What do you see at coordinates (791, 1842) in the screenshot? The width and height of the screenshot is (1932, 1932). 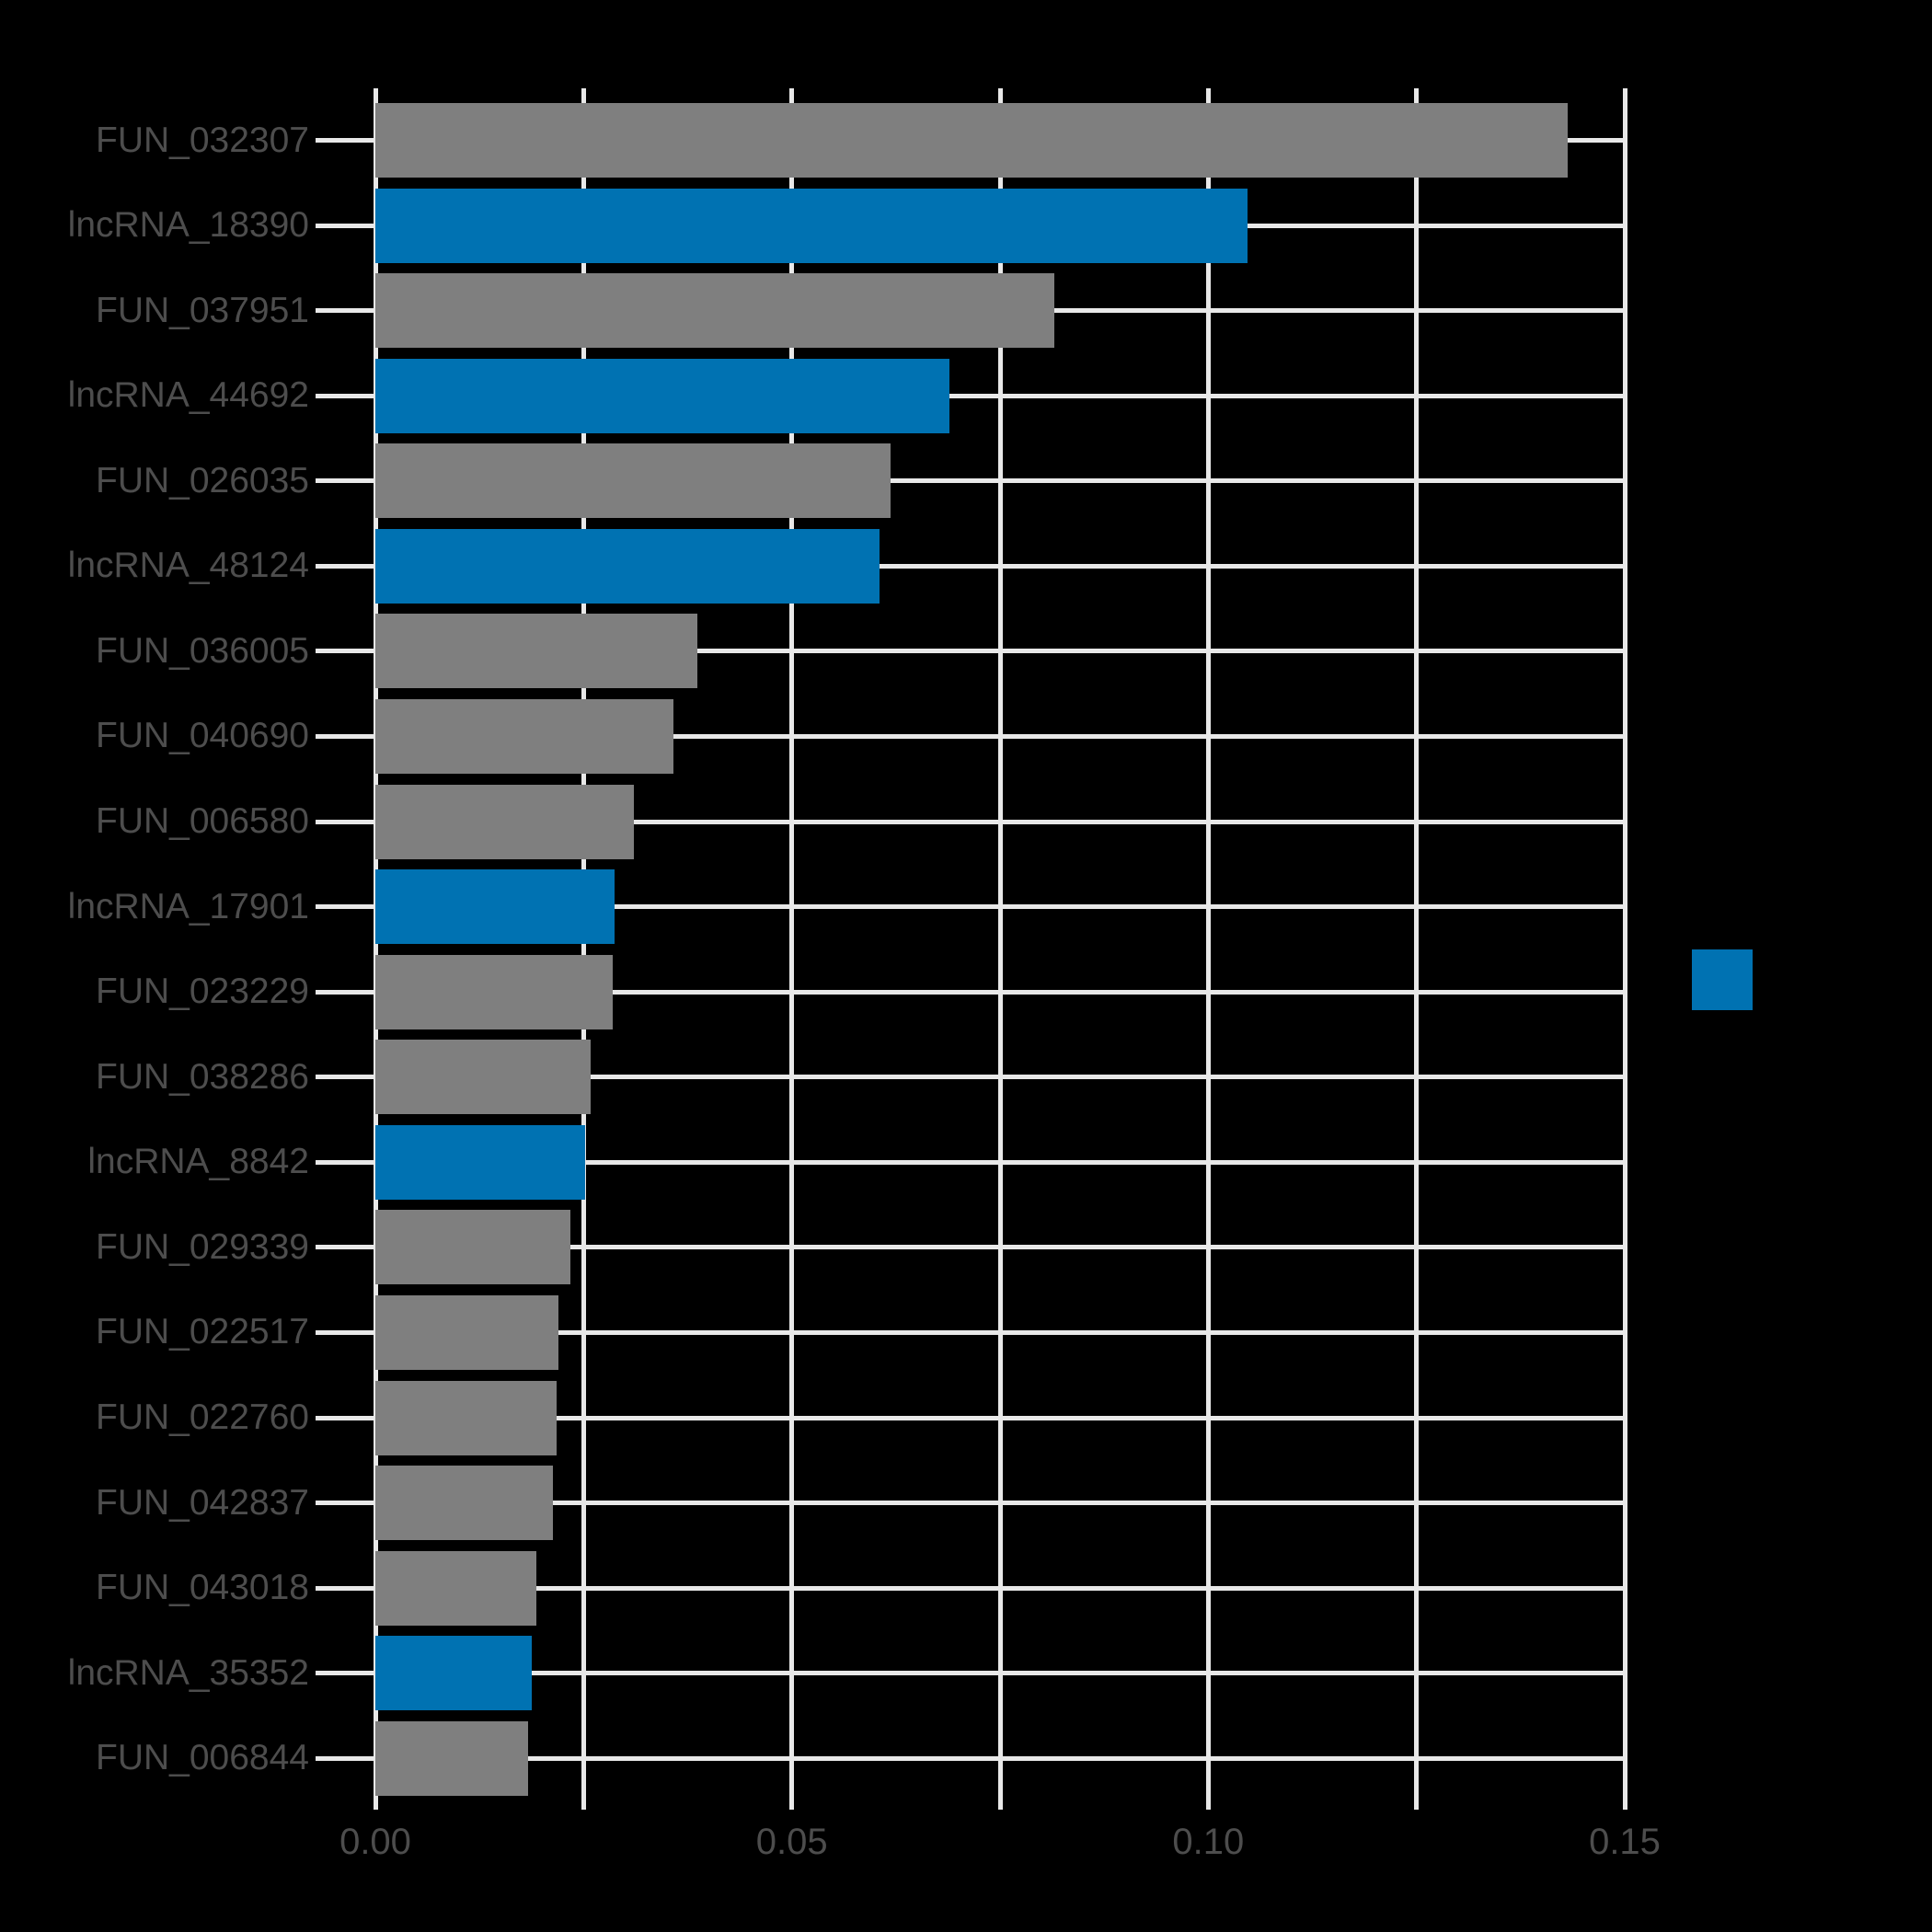 I see `x-axis-tick-label: 0.05` at bounding box center [791, 1842].